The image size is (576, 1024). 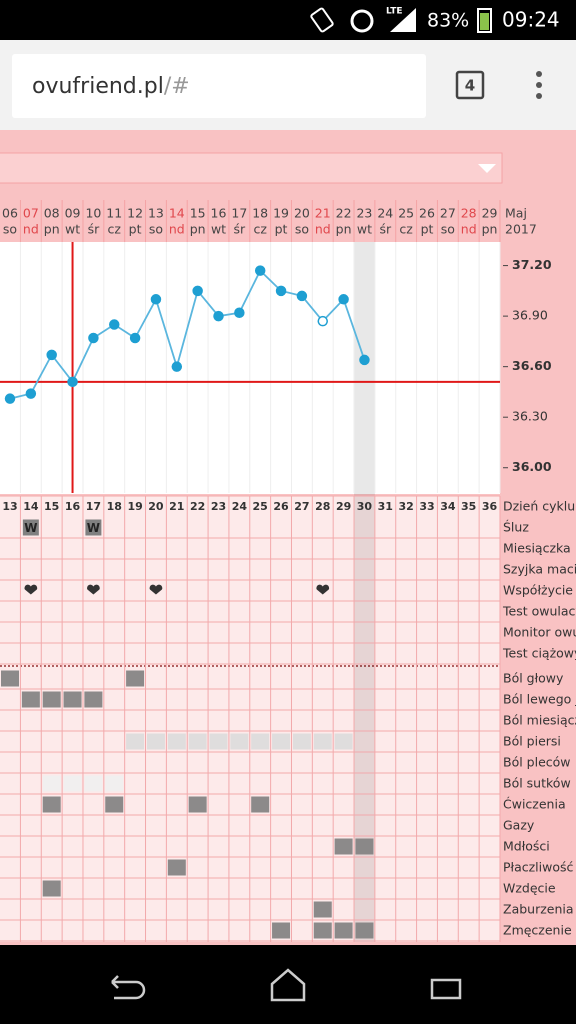 What do you see at coordinates (521, 229) in the screenshot?
I see `year: 2017` at bounding box center [521, 229].